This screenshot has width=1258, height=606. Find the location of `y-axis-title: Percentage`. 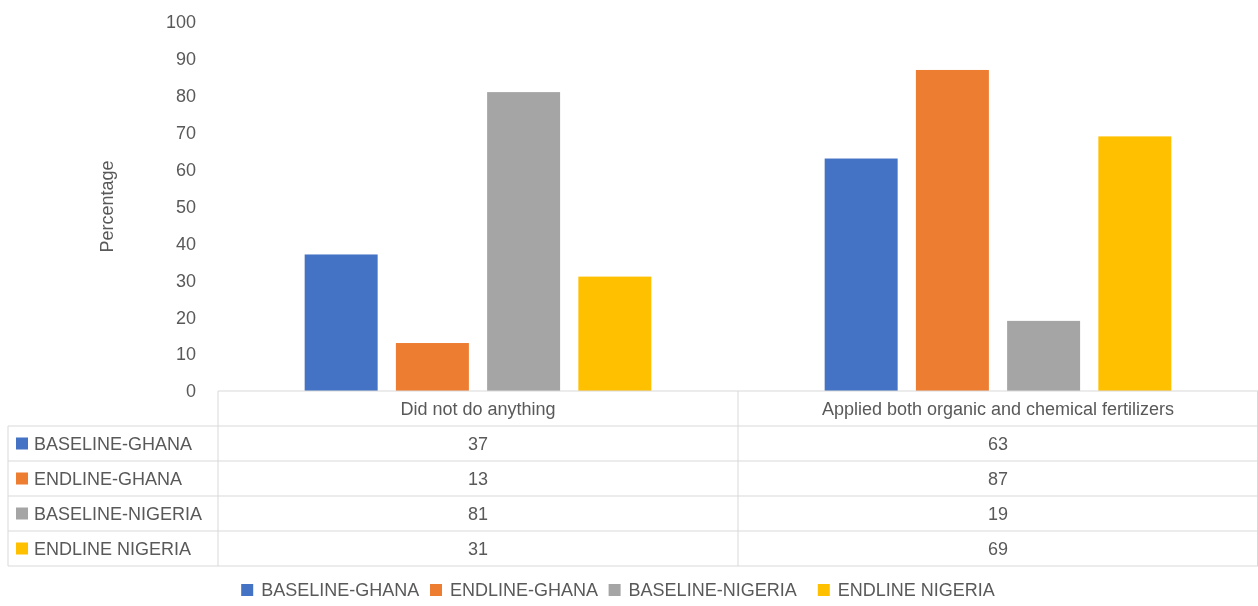

y-axis-title: Percentage is located at coordinates (107, 206).